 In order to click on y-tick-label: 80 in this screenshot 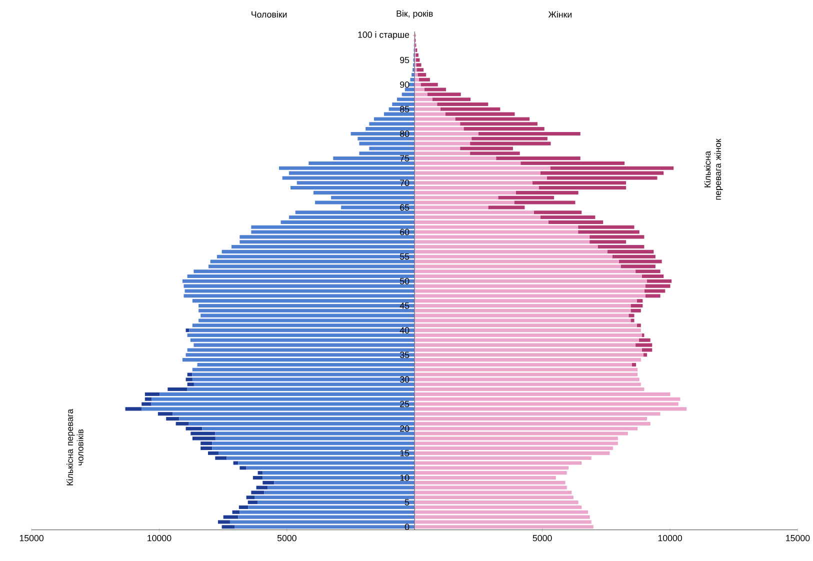, I will do `click(405, 133)`.